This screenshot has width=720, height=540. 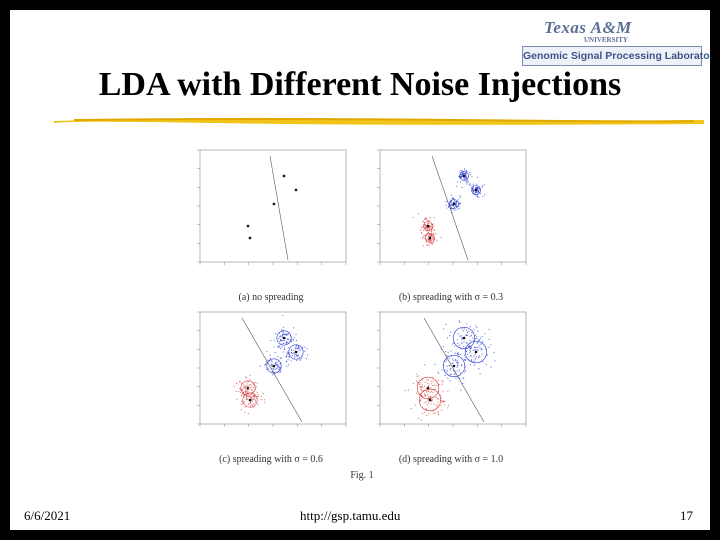 I want to click on figure-label: Fig. 1, so click(x=362, y=475).